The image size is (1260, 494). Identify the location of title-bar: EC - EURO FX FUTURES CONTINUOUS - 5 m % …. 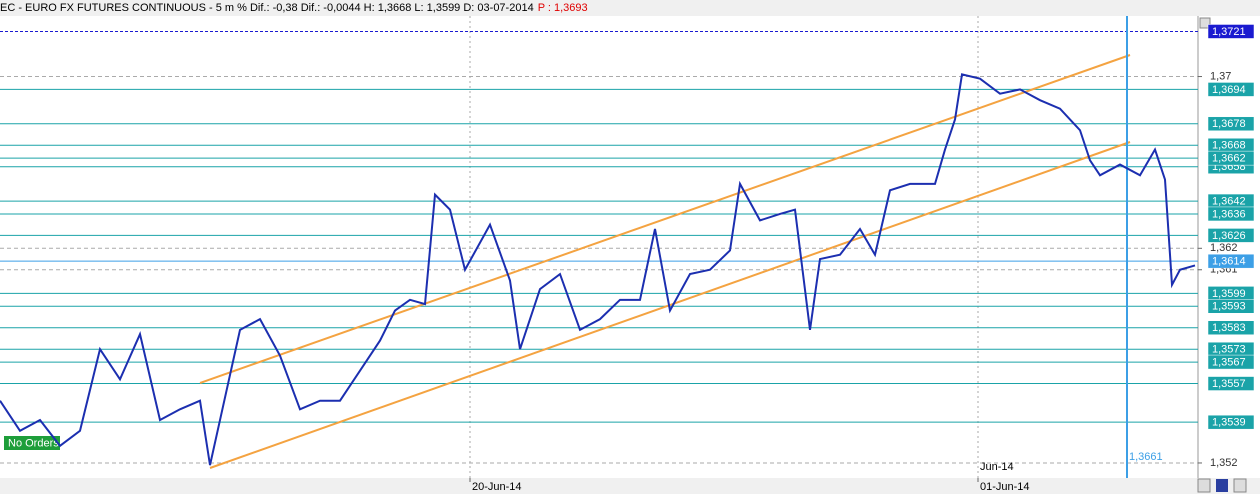
(630, 8).